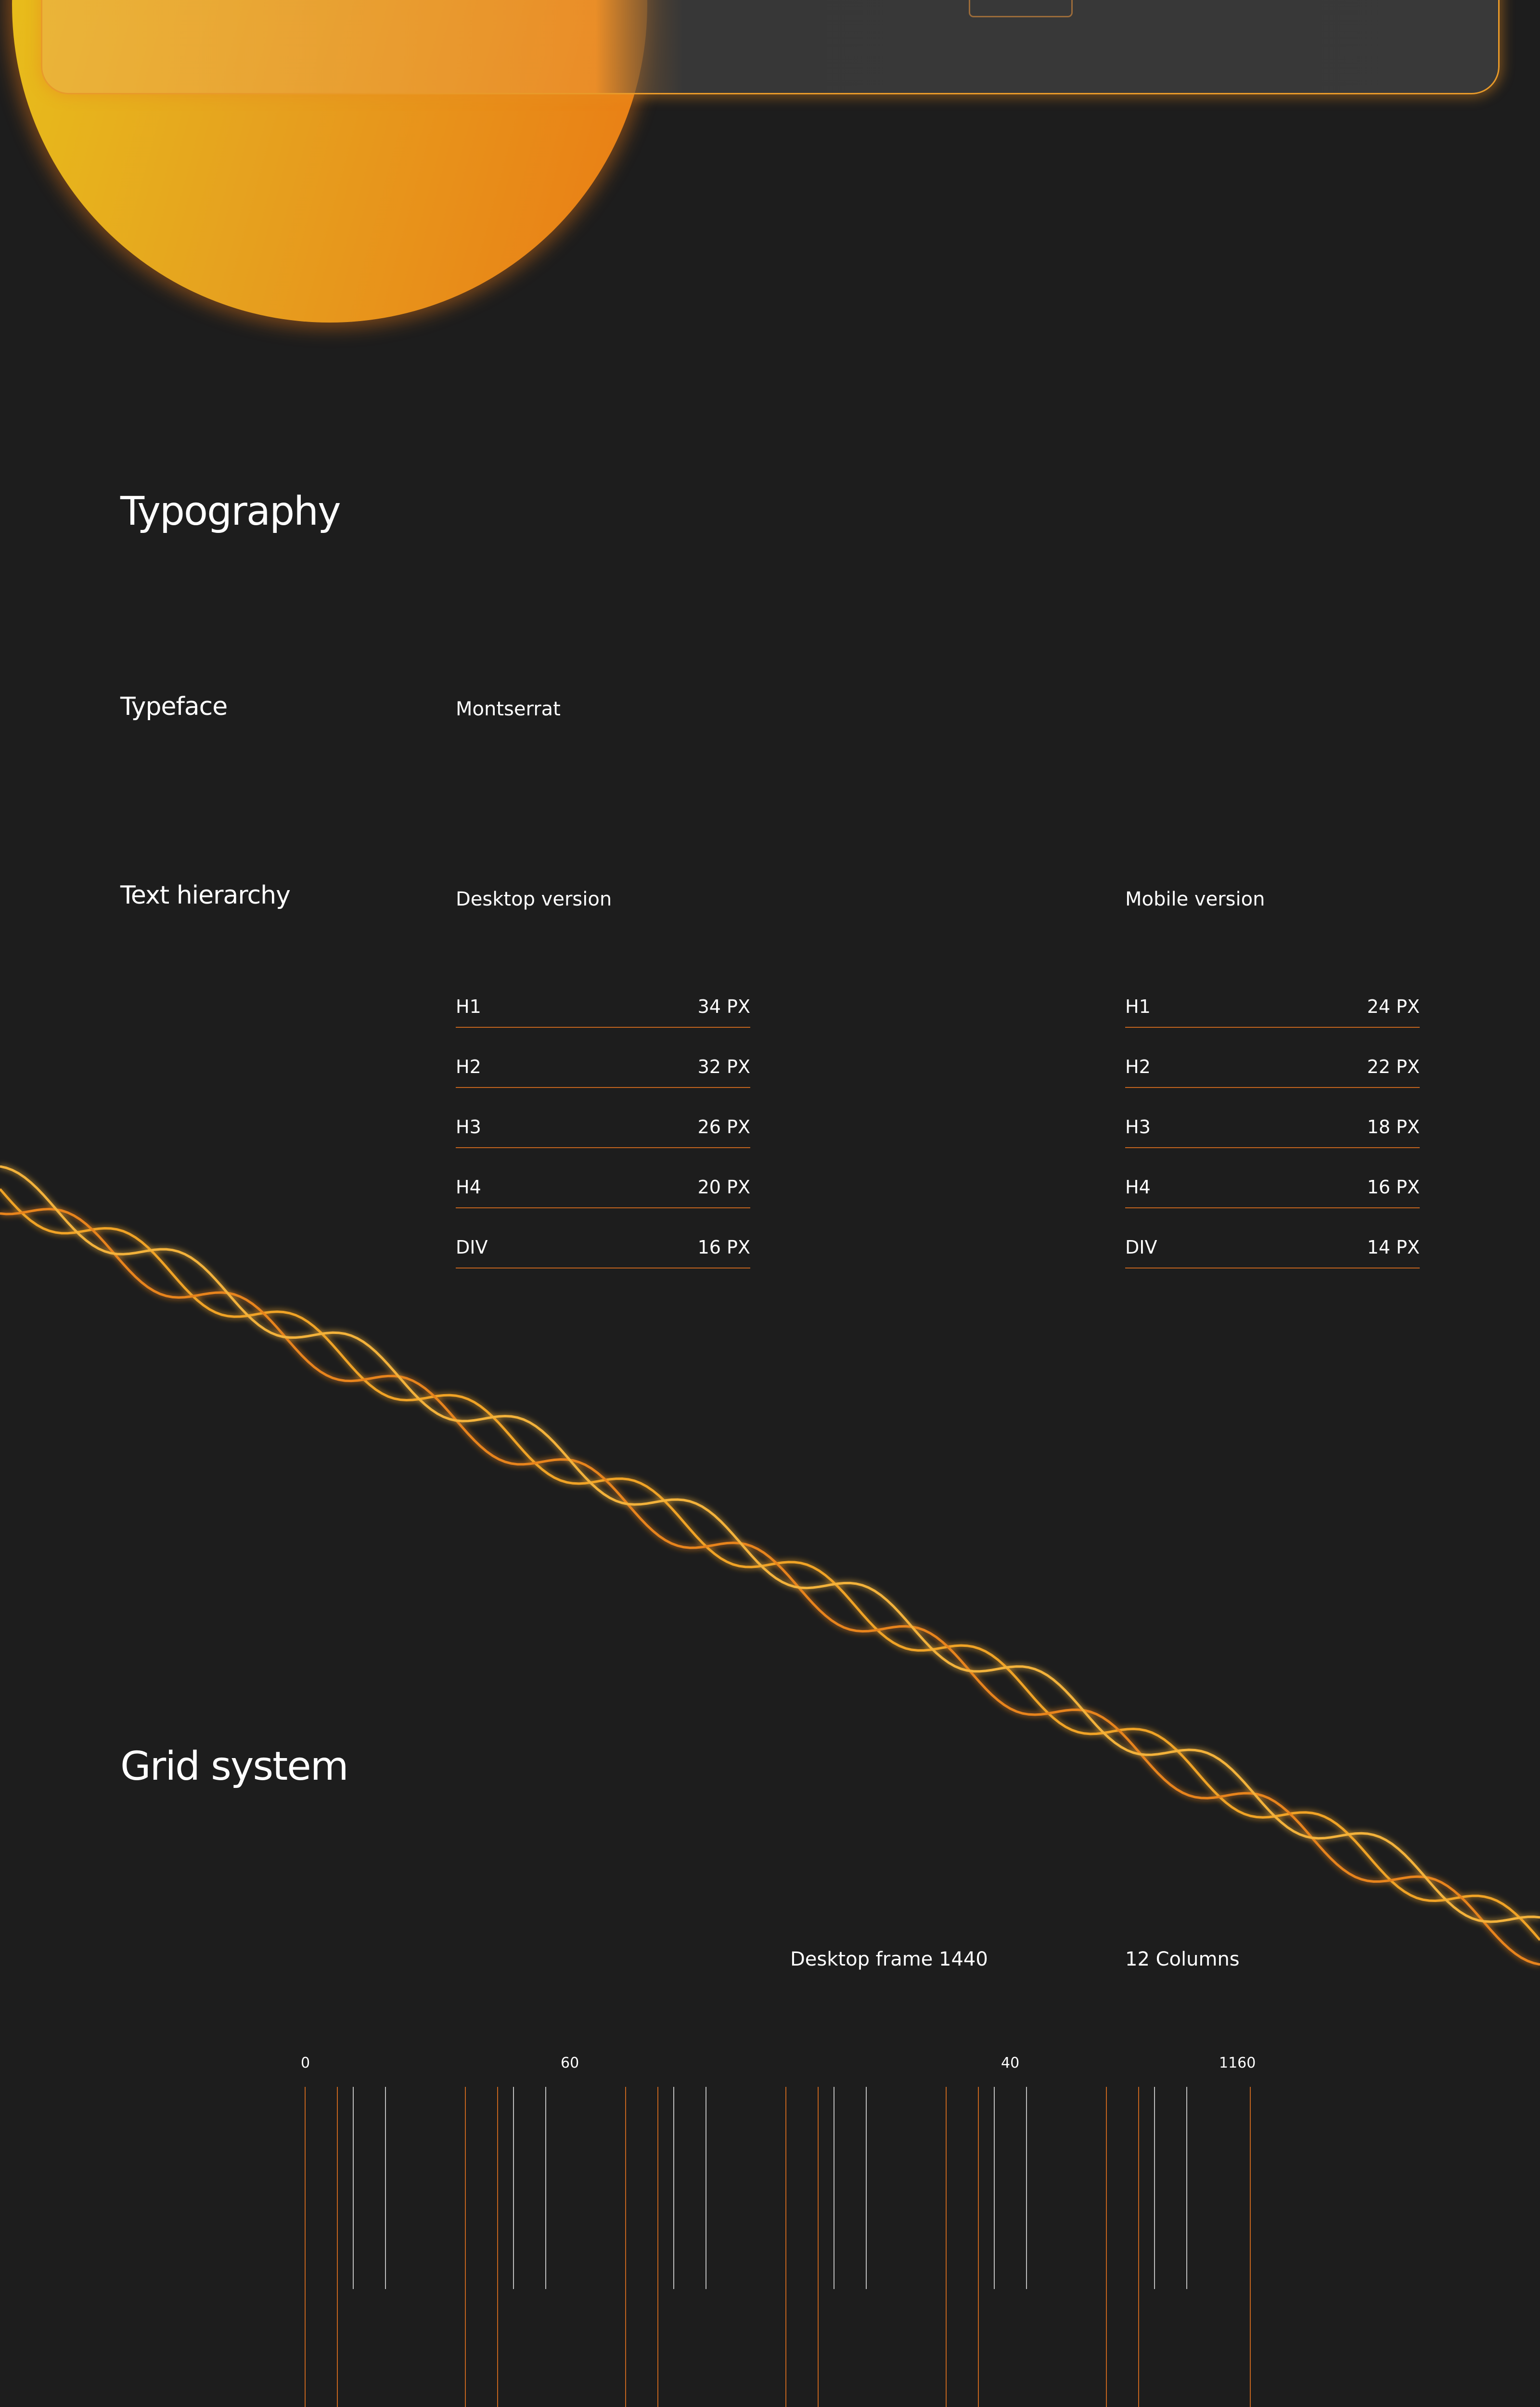  I want to click on typography-title: Typography, so click(230, 512).